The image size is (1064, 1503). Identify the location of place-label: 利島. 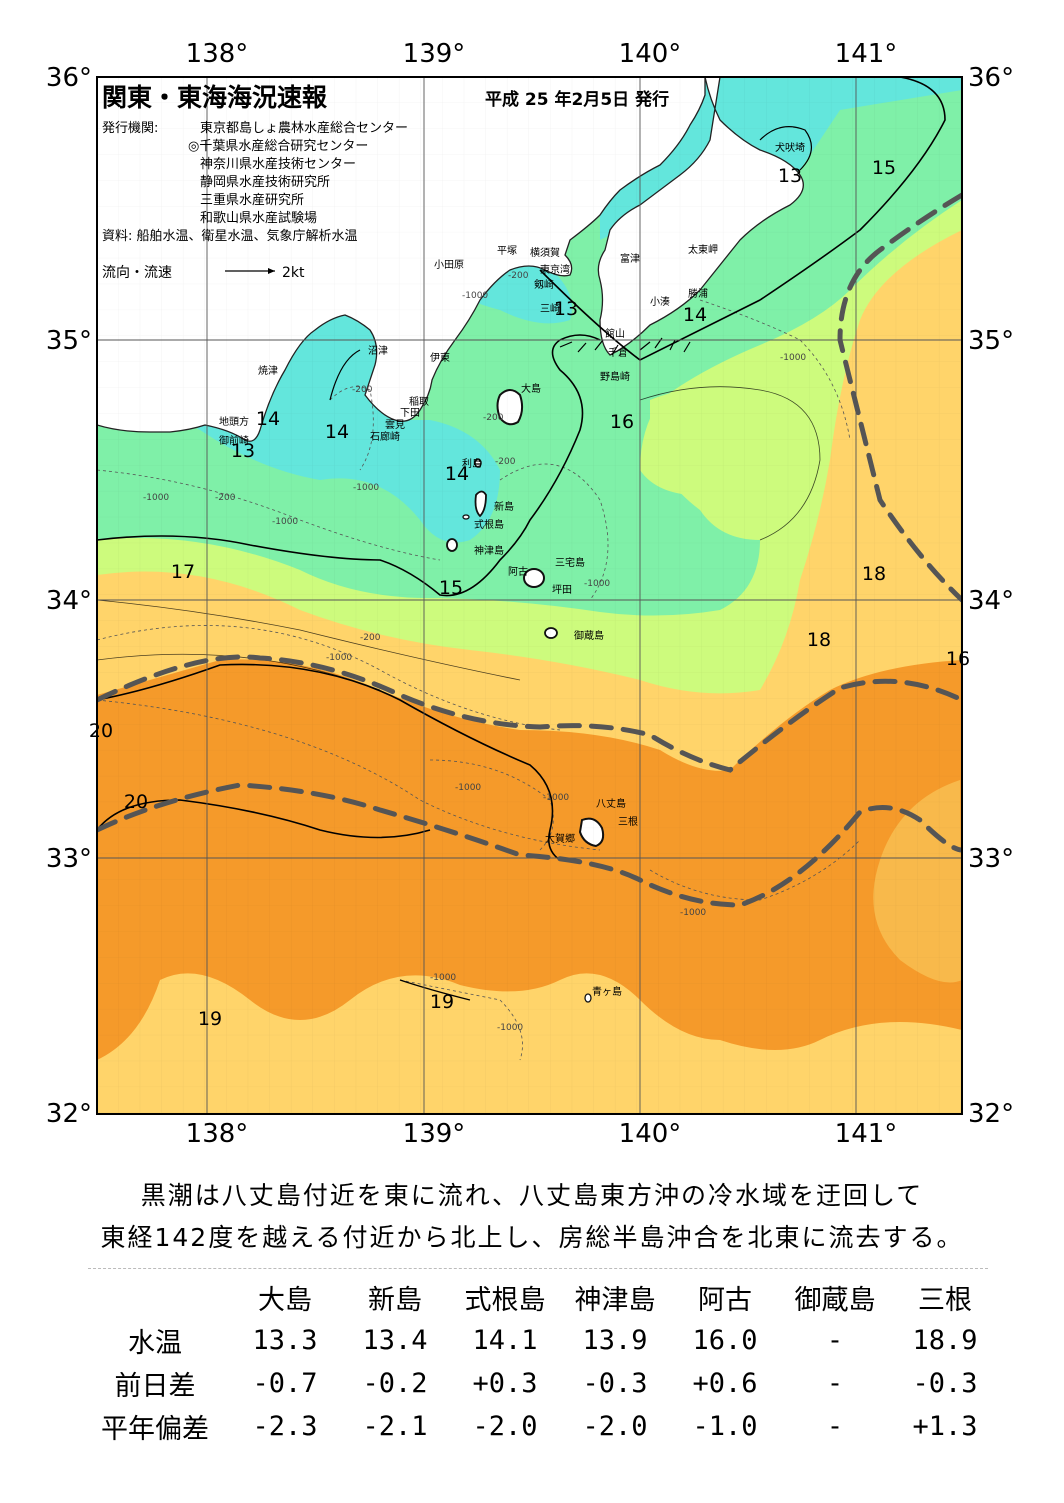
(472, 463).